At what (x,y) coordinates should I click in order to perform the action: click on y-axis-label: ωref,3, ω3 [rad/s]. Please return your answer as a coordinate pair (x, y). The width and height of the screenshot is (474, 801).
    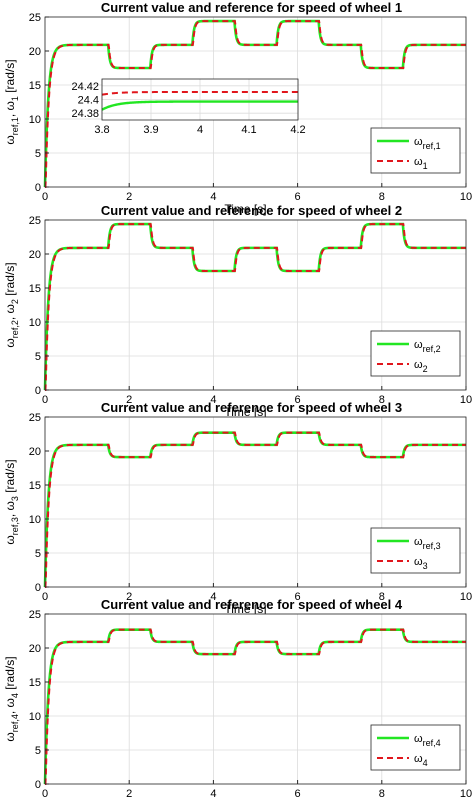
    Looking at the image, I should click on (11, 501).